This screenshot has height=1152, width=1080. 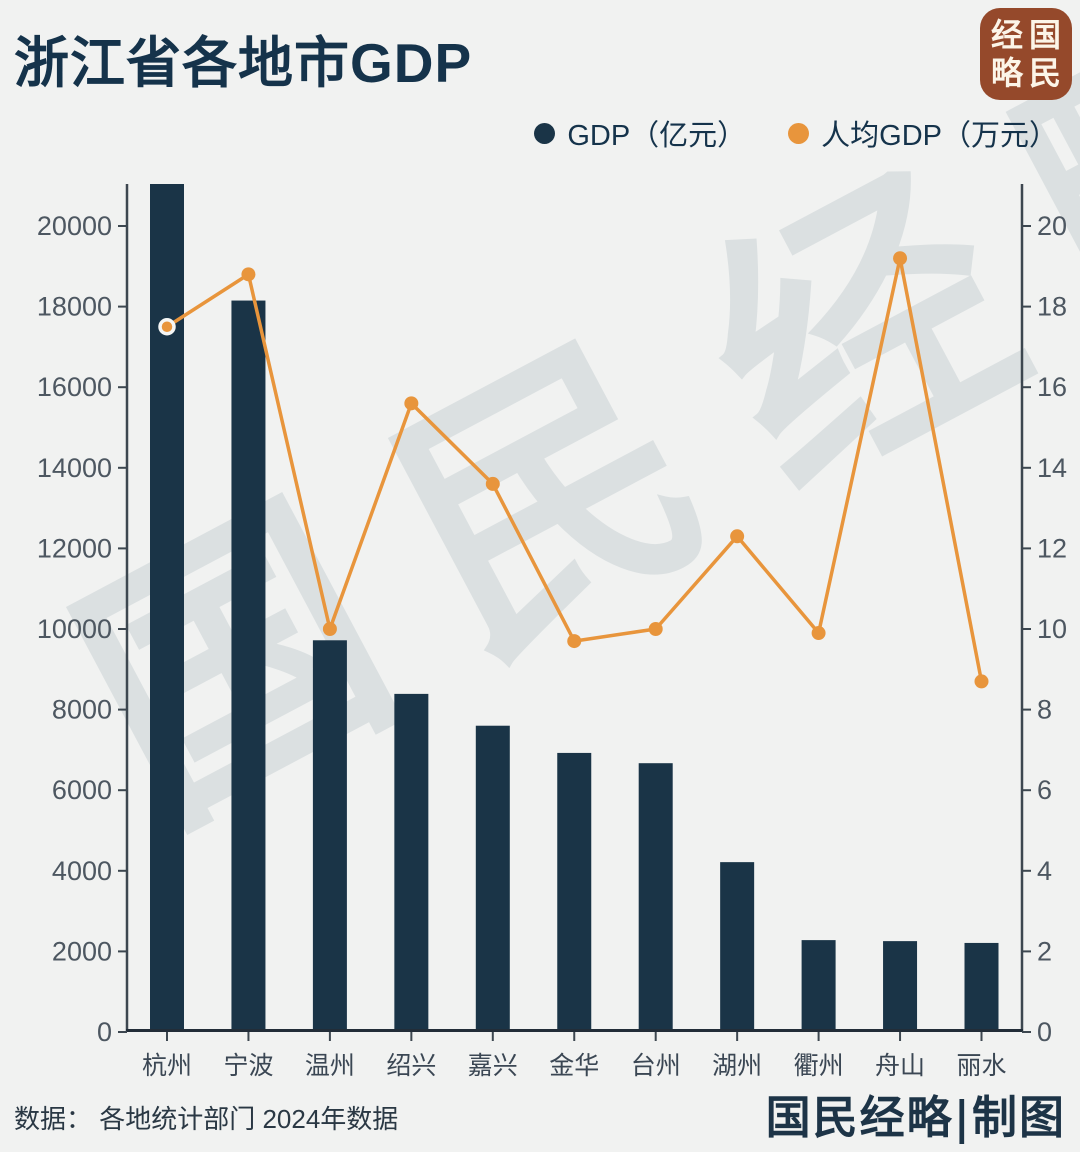 I want to click on per-capita-point-温州, so click(x=329, y=629).